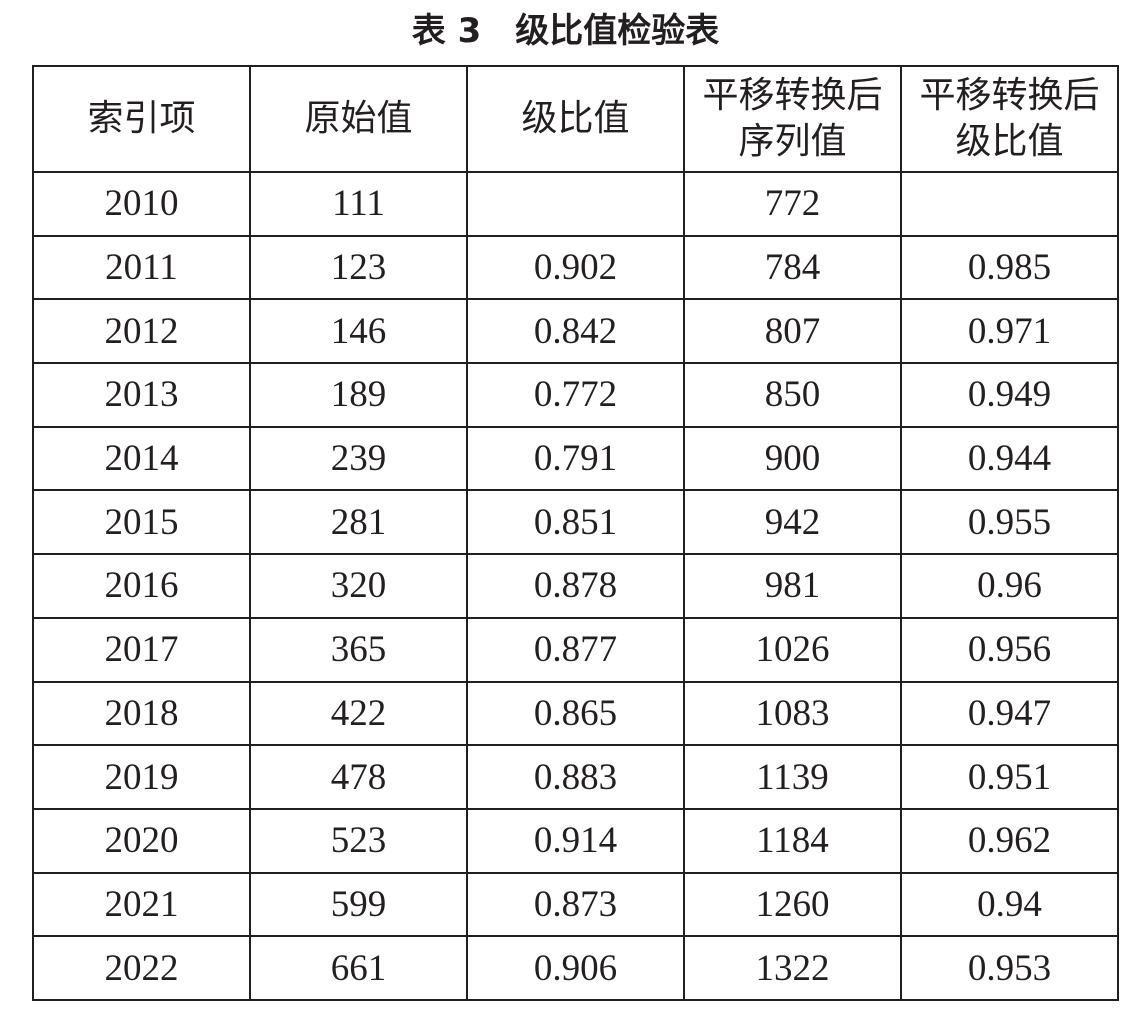 The image size is (1131, 1025). I want to click on table-row: 2011 123 0.902 784 0.985, so click(575, 267).